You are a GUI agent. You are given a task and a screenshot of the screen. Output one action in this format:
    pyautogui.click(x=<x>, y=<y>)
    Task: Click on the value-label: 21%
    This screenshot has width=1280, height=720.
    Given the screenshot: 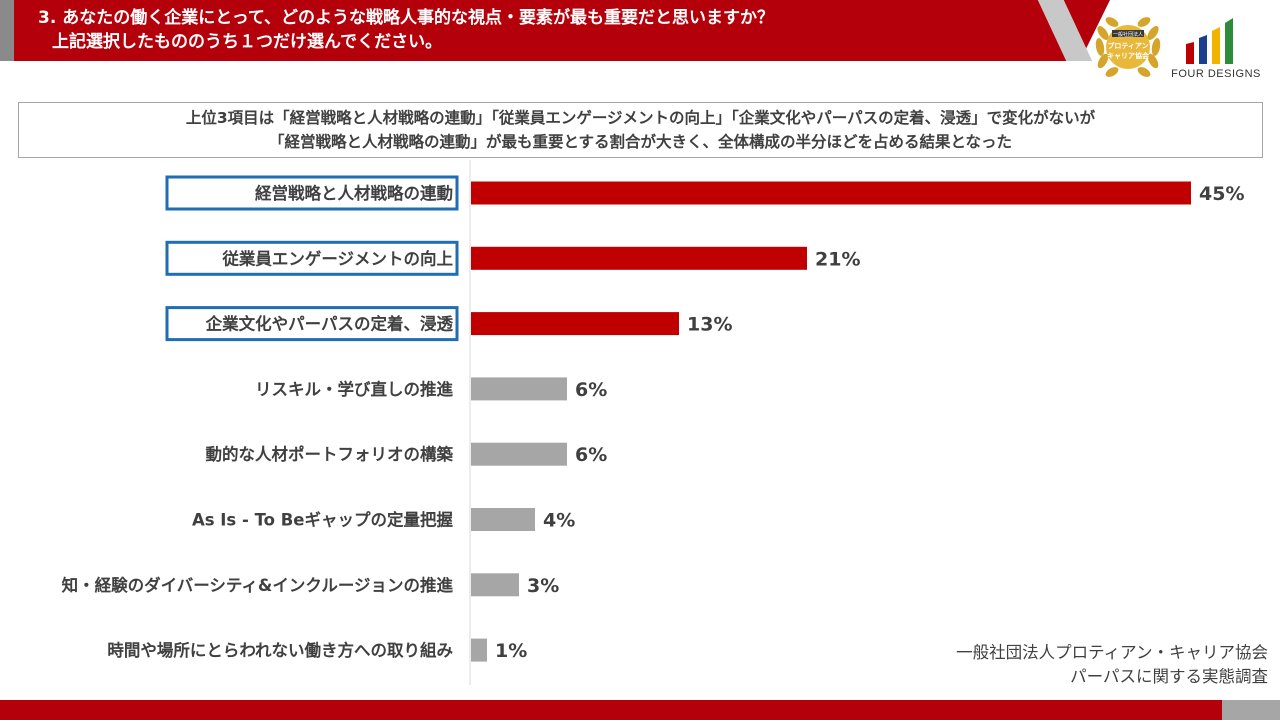 What is the action you would take?
    pyautogui.click(x=837, y=259)
    